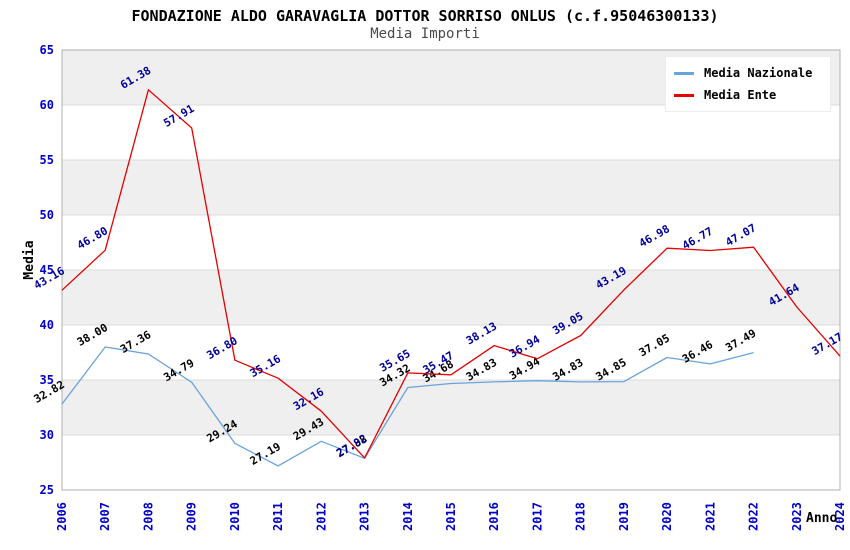  Describe the element at coordinates (321, 516) in the screenshot. I see `x-tick-label: 2012` at that location.